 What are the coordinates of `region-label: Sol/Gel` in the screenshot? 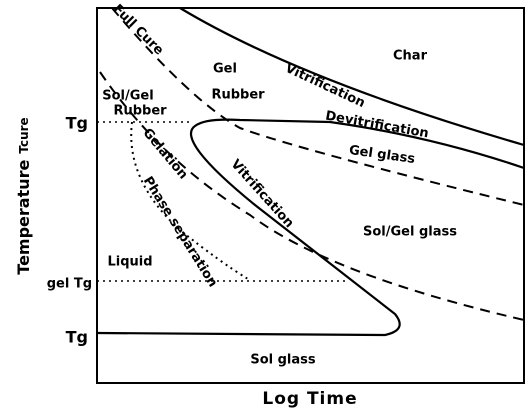 It's located at (127, 96).